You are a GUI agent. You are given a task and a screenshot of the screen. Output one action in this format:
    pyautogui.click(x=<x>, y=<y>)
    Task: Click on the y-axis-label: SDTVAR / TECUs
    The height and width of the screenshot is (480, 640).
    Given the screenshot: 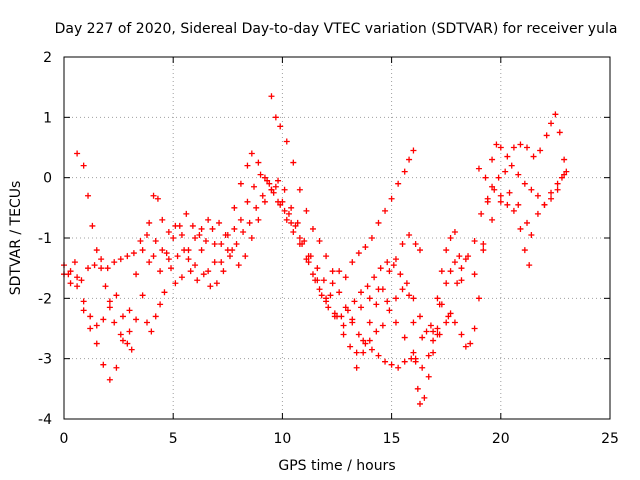 What is the action you would take?
    pyautogui.click(x=16, y=238)
    